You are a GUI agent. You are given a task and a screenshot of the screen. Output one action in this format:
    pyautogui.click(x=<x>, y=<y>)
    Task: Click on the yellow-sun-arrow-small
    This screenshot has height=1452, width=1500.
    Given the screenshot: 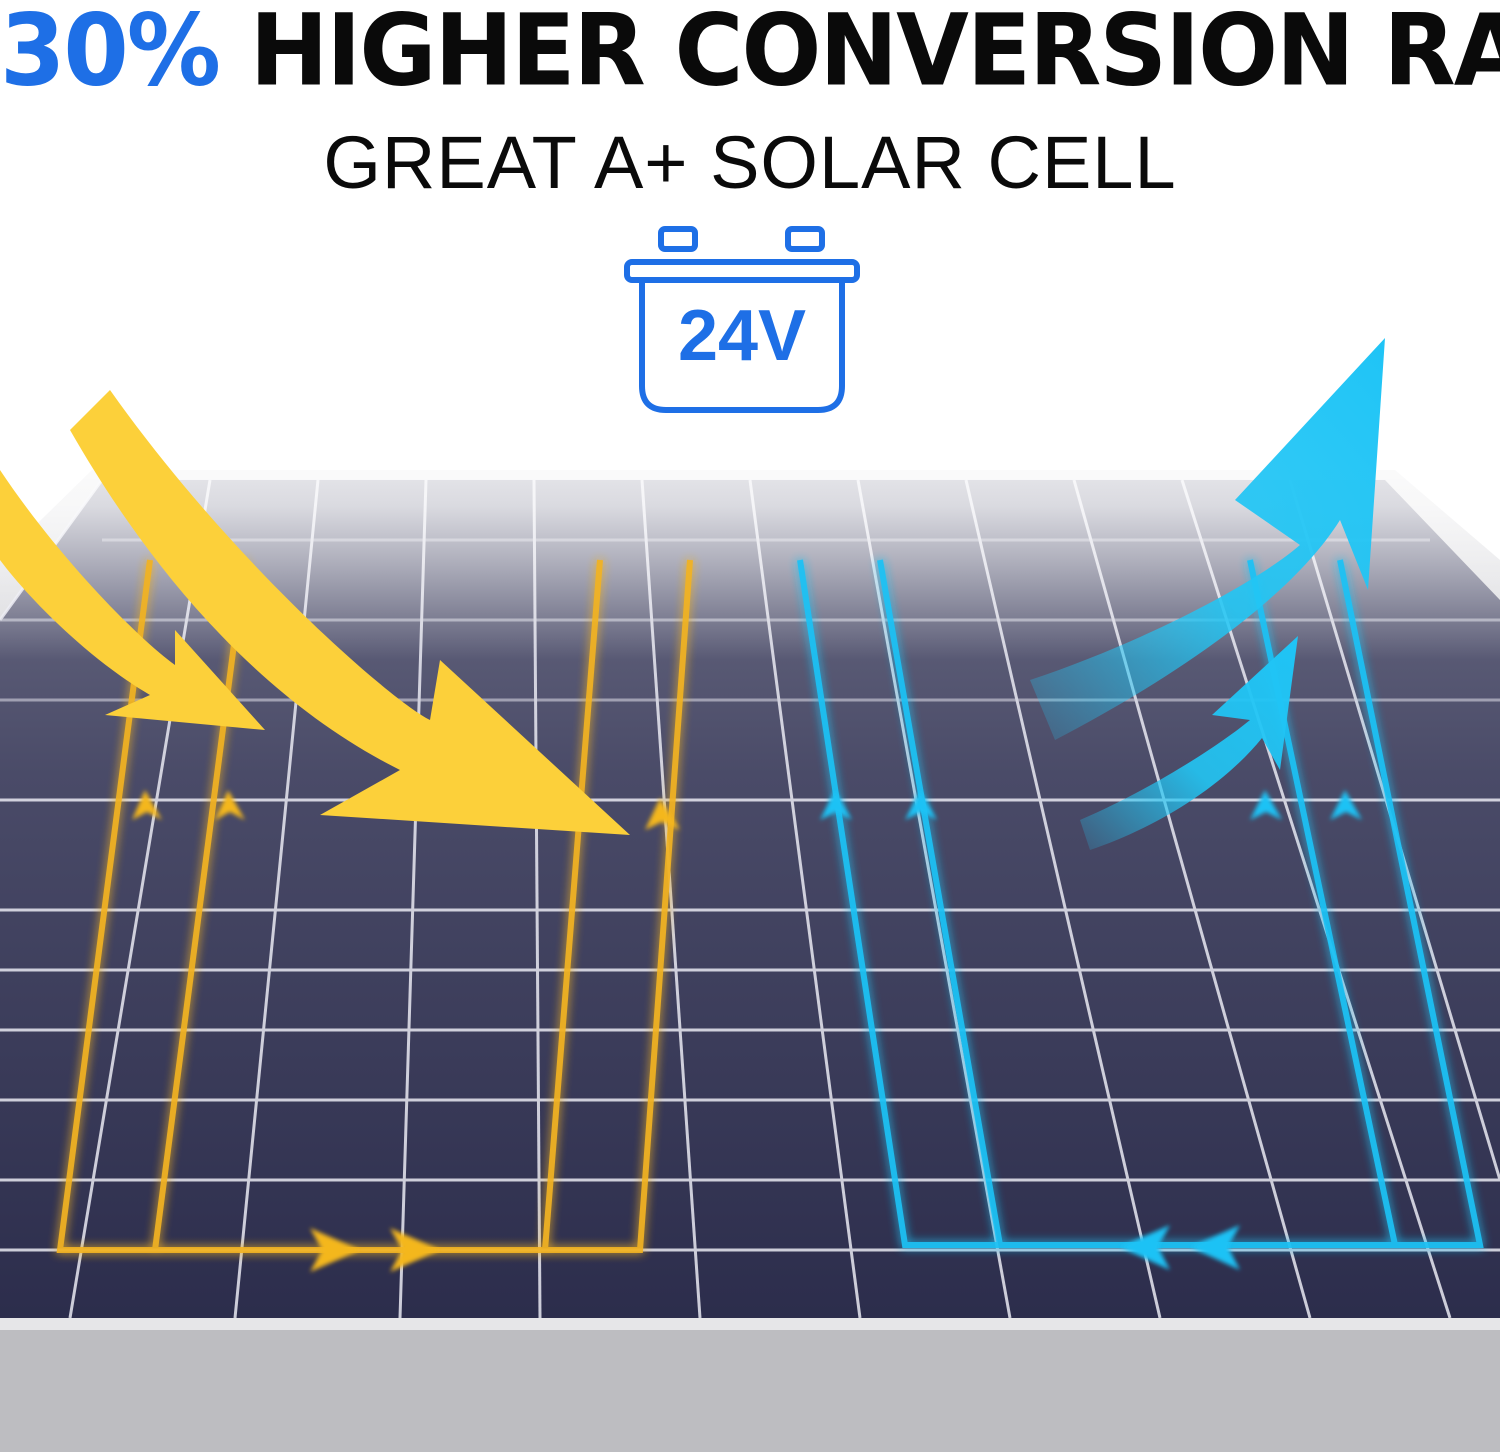 What is the action you would take?
    pyautogui.click(x=132, y=600)
    